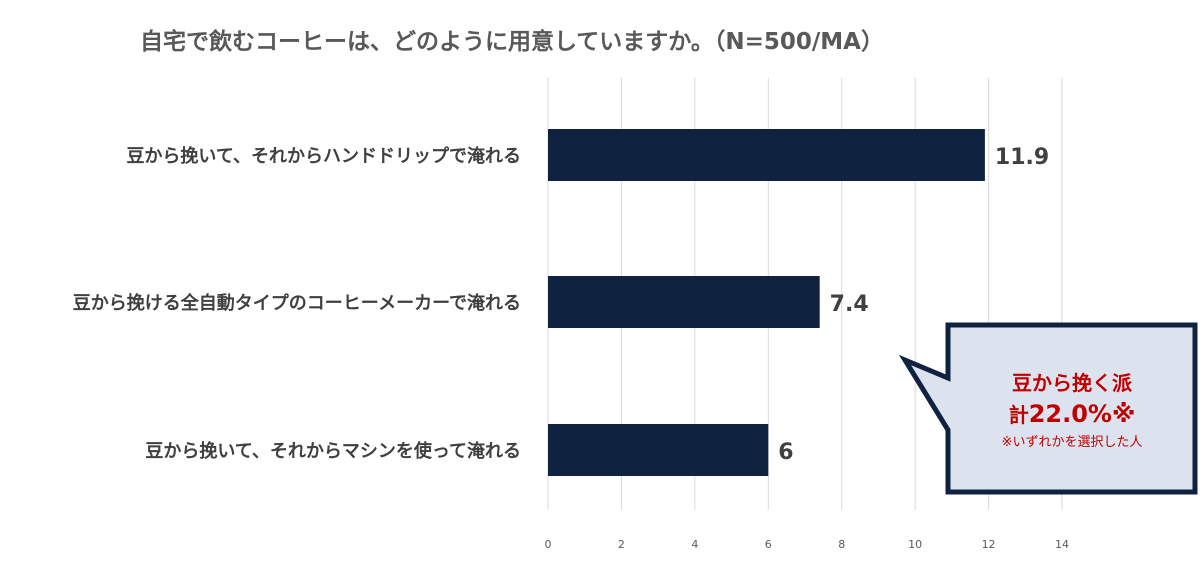 Image resolution: width=1200 pixels, height=562 pixels. What do you see at coordinates (1062, 544) in the screenshot?
I see `x-tick-label: 14` at bounding box center [1062, 544].